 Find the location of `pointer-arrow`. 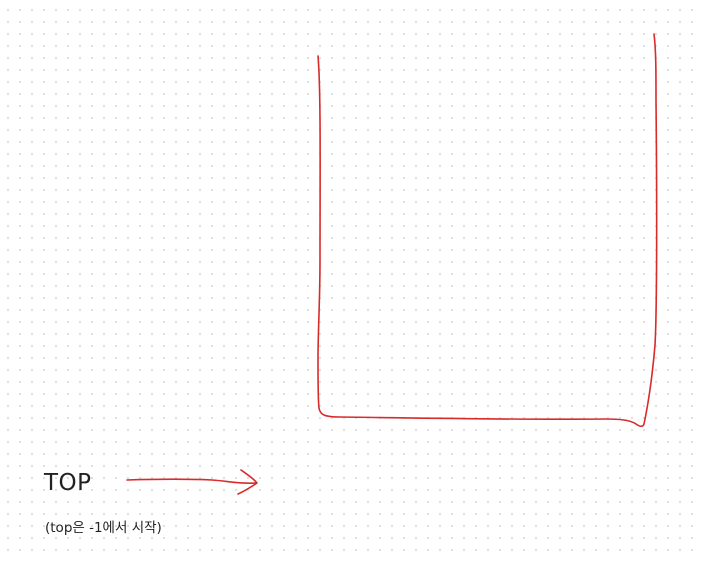

pointer-arrow is located at coordinates (192, 482).